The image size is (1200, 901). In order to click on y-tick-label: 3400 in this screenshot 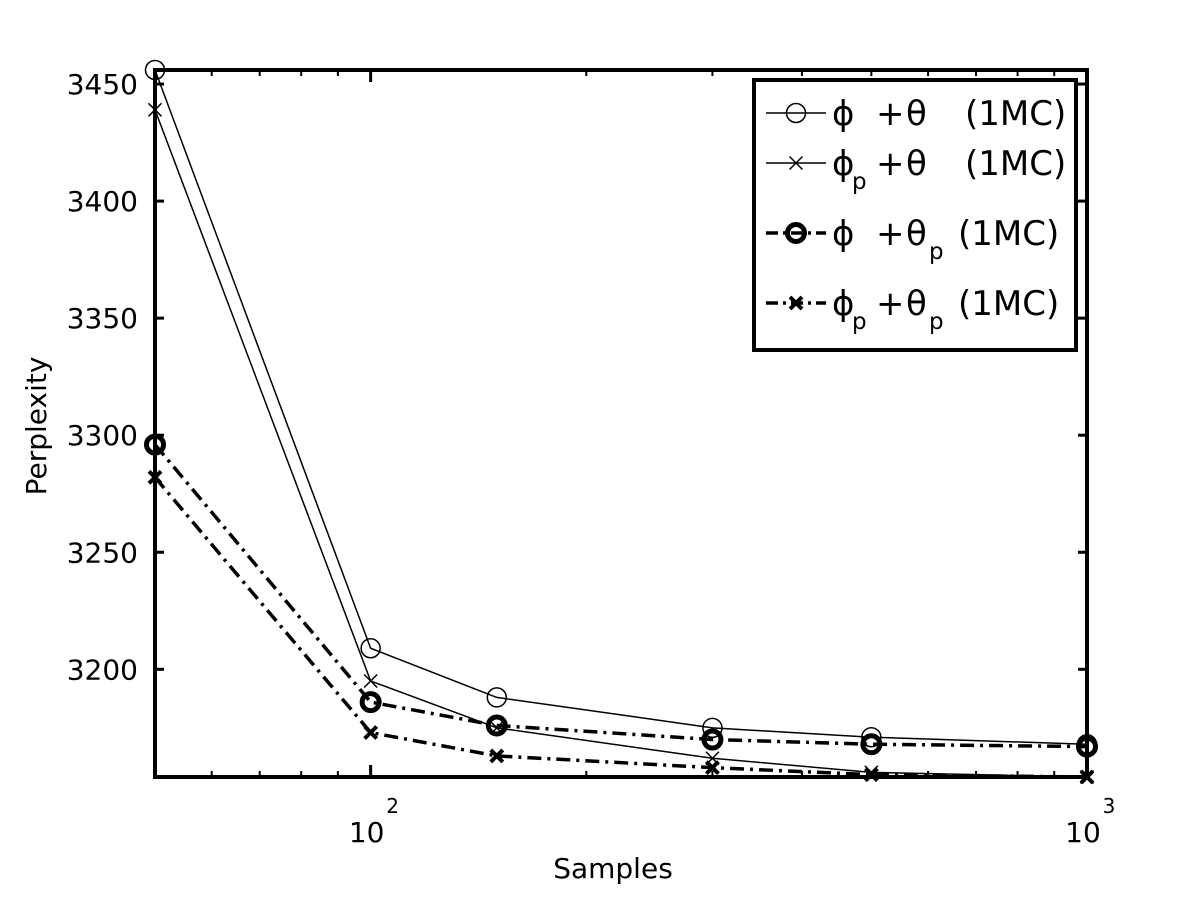, I will do `click(102, 201)`.